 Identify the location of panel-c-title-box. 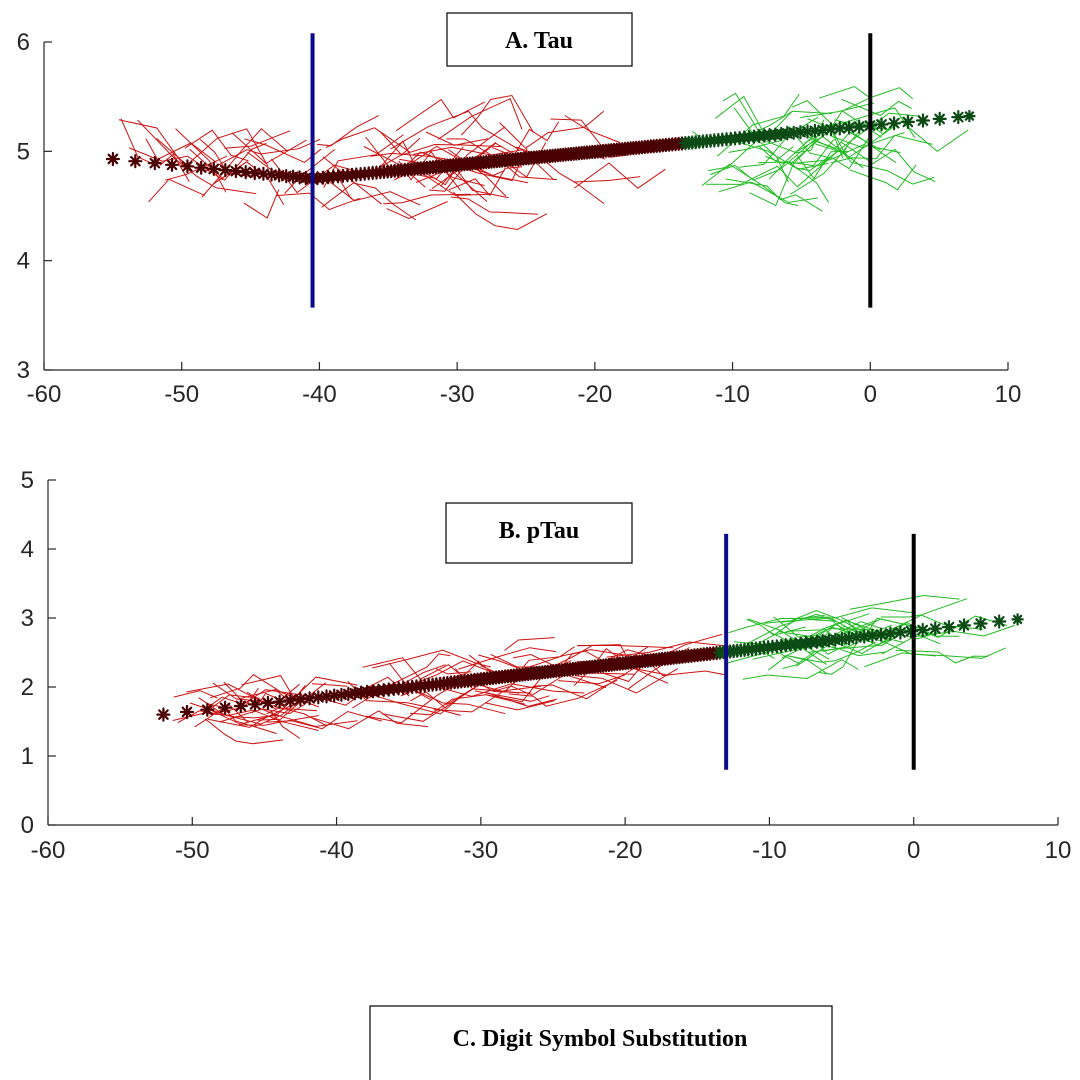
(601, 1042).